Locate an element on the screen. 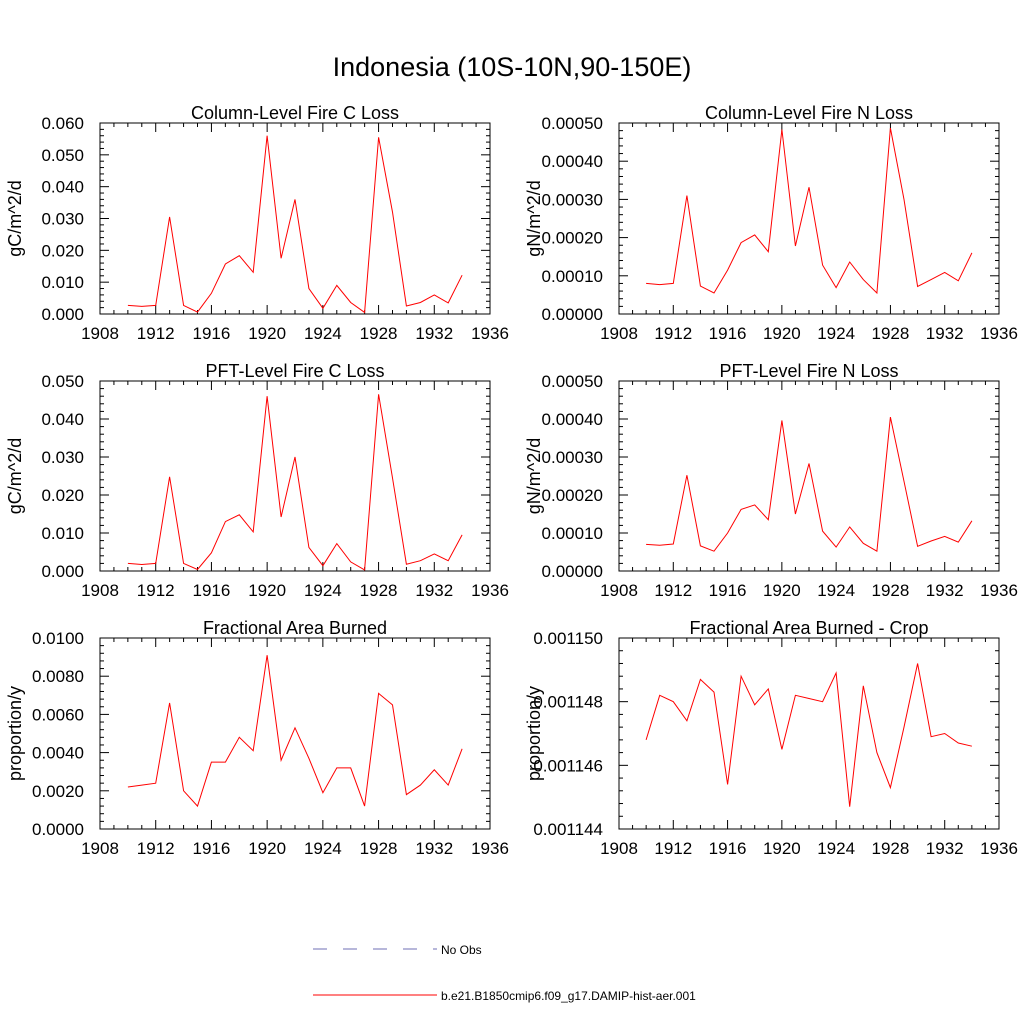 This screenshot has height=1024, width=1024. panel-title: PFT-Level Fire N Loss is located at coordinates (808, 371).